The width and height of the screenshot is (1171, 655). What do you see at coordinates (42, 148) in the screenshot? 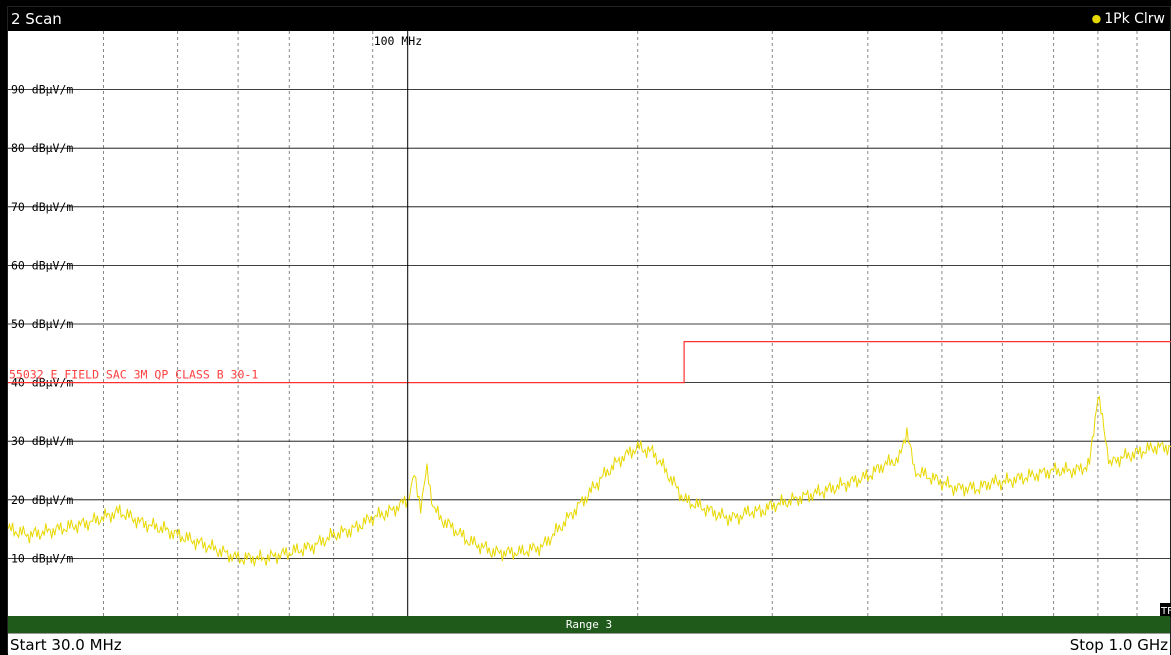
I see `y-tick-label: 80 dBµV/m` at bounding box center [42, 148].